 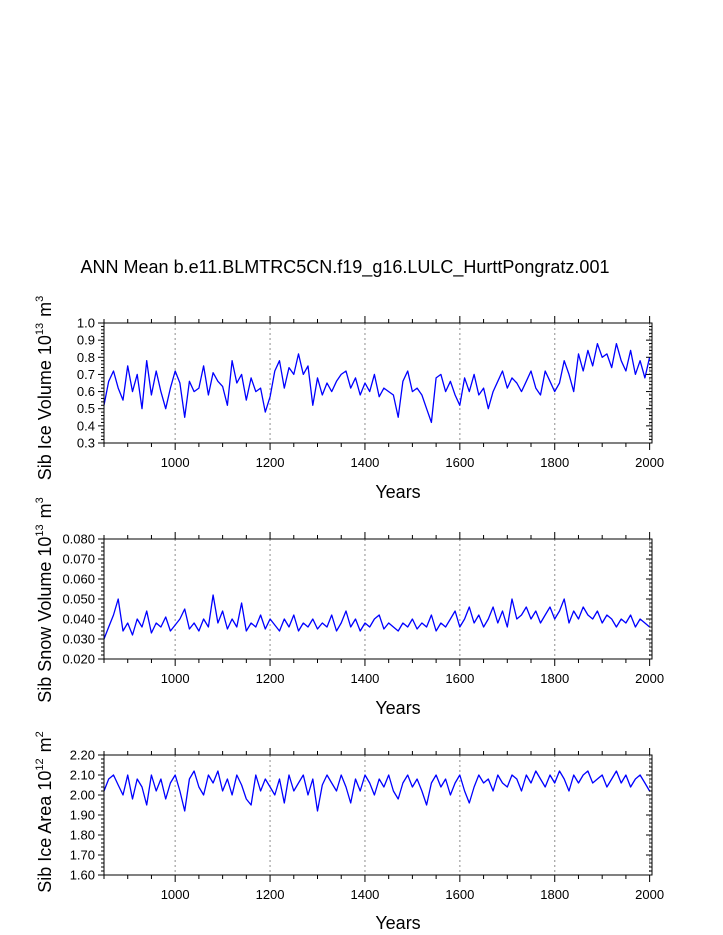 What do you see at coordinates (86, 391) in the screenshot?
I see `y-tick-label: 0.6` at bounding box center [86, 391].